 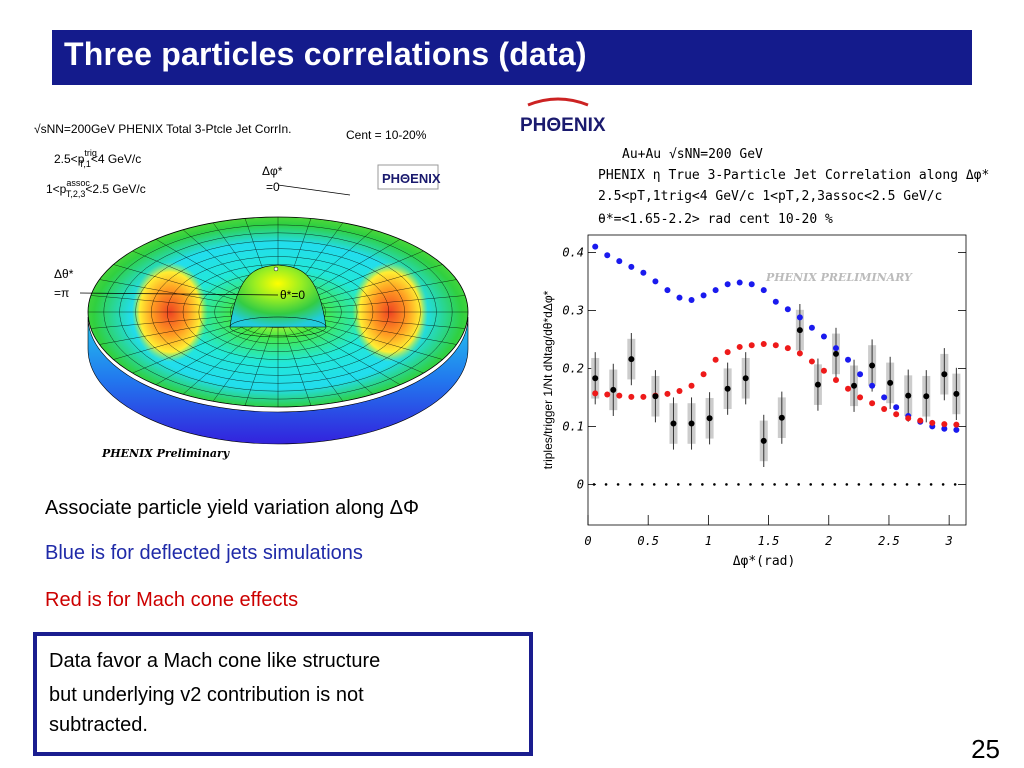 What do you see at coordinates (573, 252) in the screenshot?
I see `y-tick-label: 0.4` at bounding box center [573, 252].